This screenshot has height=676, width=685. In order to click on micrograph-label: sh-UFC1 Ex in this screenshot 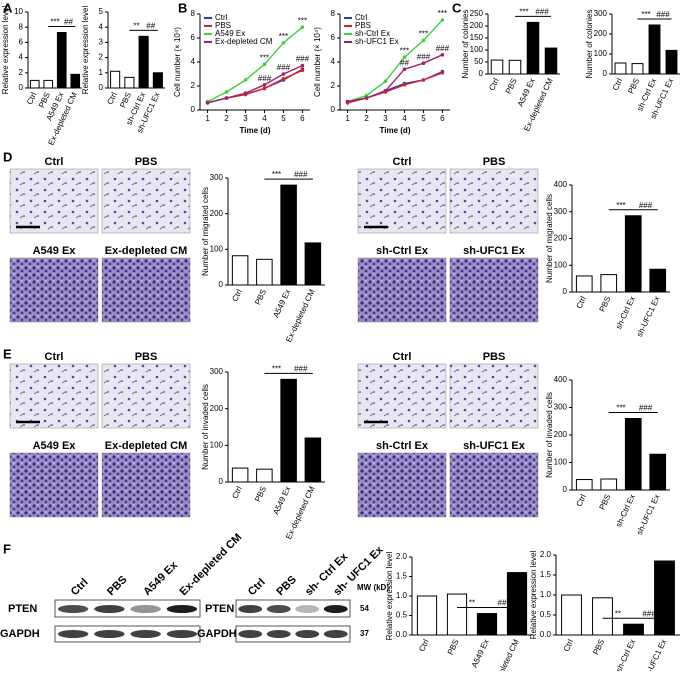, I will do `click(494, 251)`.